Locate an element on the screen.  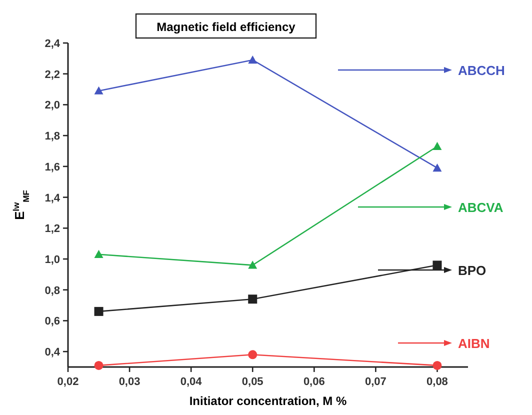
legend-label: AIBN is located at coordinates (474, 343).